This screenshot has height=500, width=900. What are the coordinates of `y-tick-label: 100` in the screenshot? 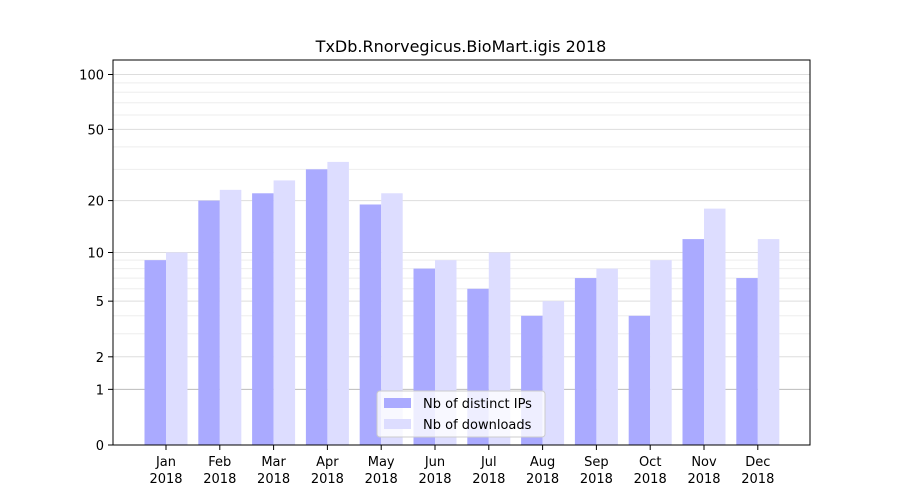 It's located at (91, 76).